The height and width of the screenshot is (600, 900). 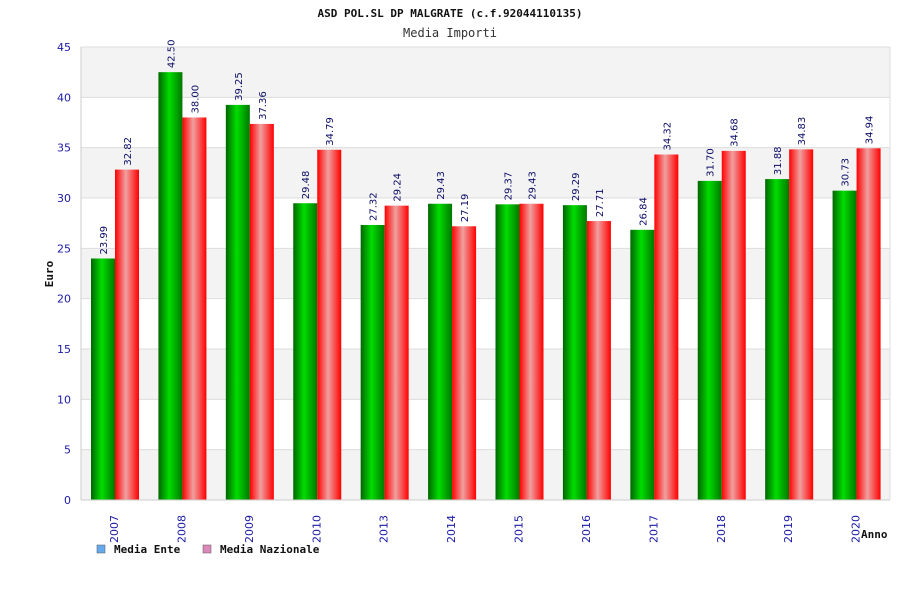 What do you see at coordinates (64, 299) in the screenshot?
I see `y-tick-label: 20` at bounding box center [64, 299].